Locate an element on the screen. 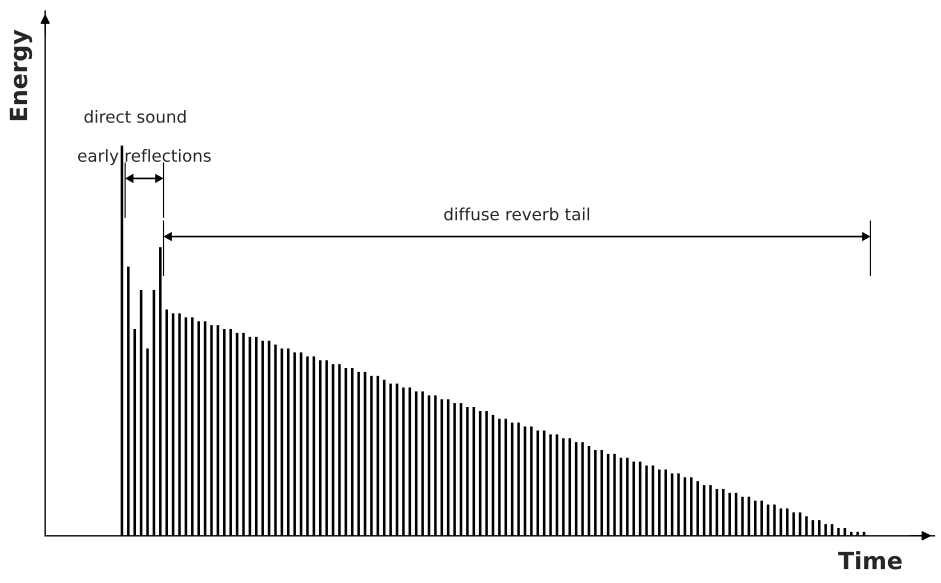 This screenshot has height=583, width=941. y-axis-title: Energy is located at coordinates (21, 75).